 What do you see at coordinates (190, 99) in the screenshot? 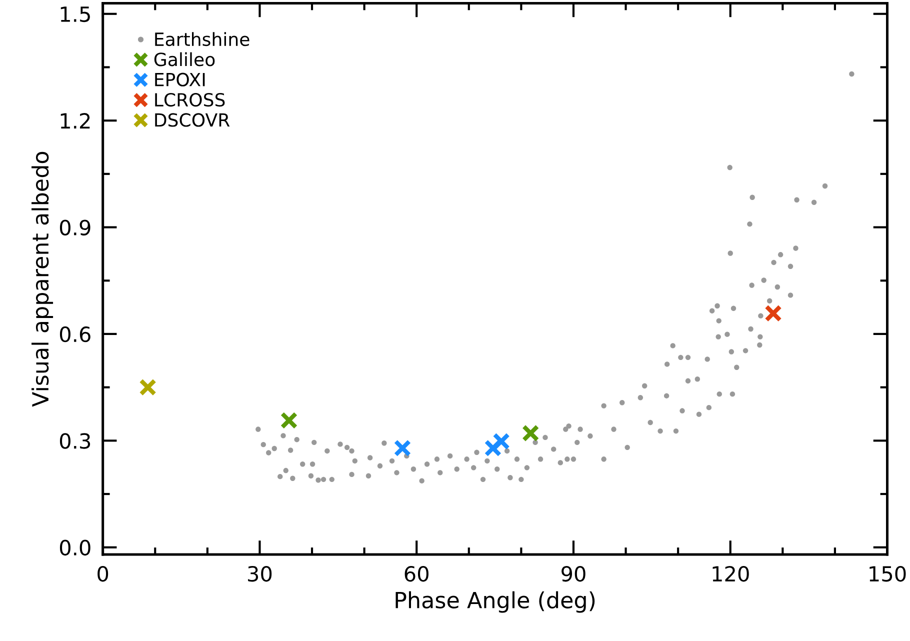
I see `legend-label: LCROSS` at bounding box center [190, 99].